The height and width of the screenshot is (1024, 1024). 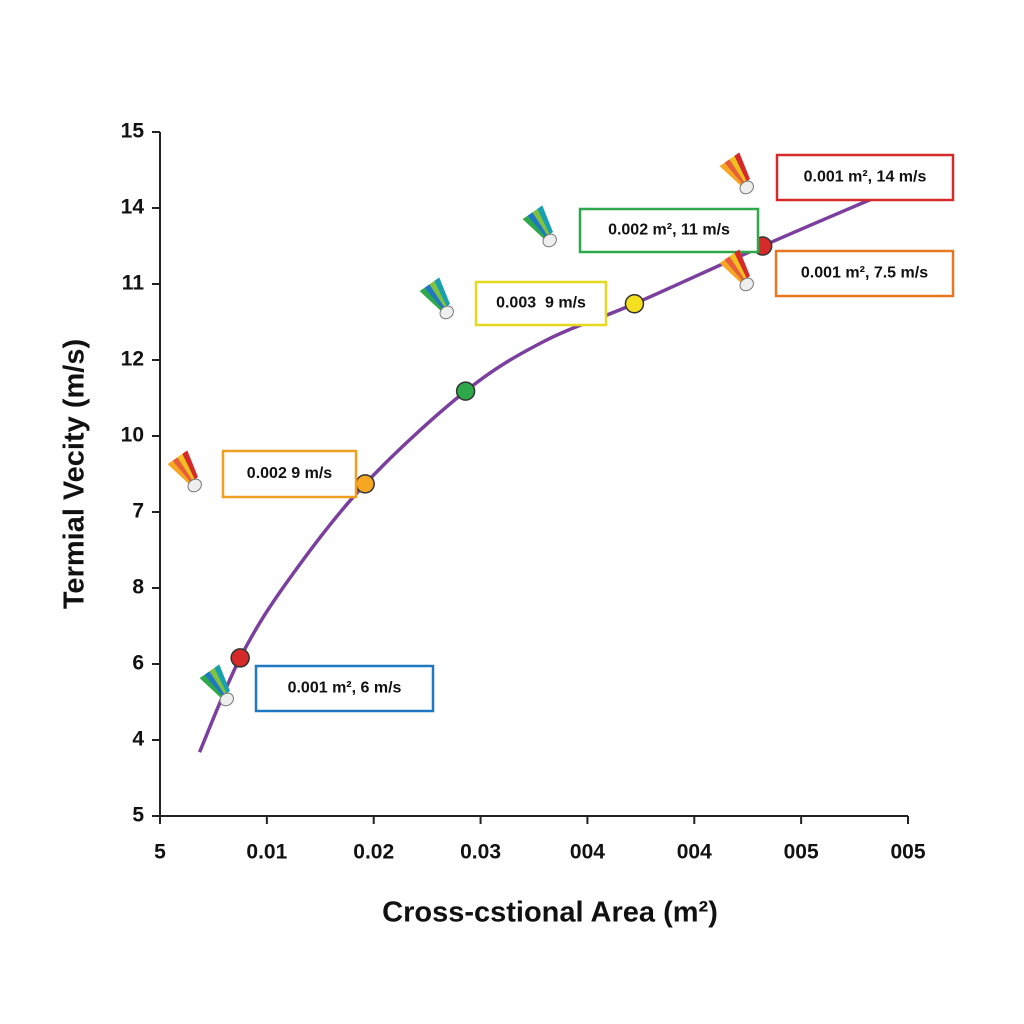 What do you see at coordinates (132, 359) in the screenshot?
I see `y-tick-label: 12` at bounding box center [132, 359].